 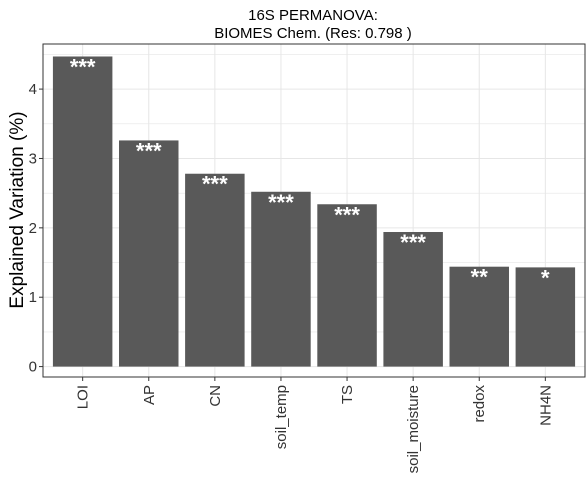 I want to click on bar-LOI, so click(x=82, y=211).